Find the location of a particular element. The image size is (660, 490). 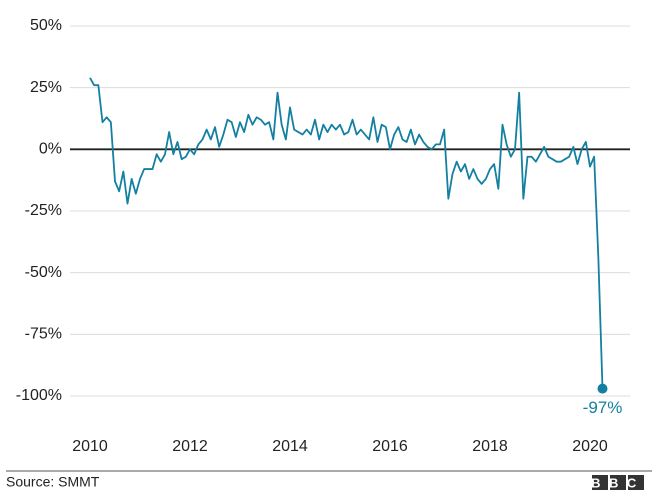

logo is located at coordinates (618, 482).